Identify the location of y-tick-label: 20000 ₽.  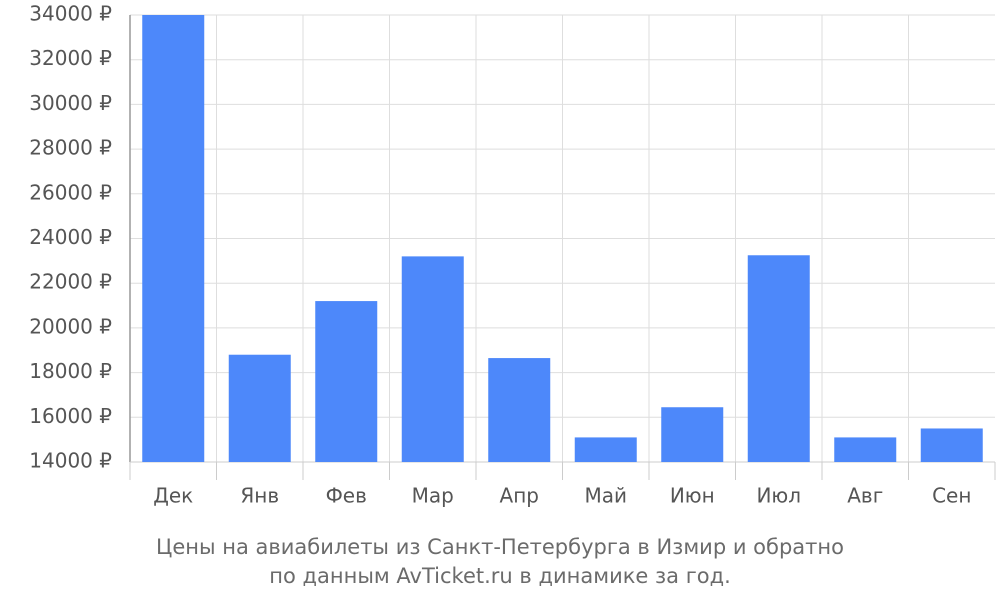
(70, 326).